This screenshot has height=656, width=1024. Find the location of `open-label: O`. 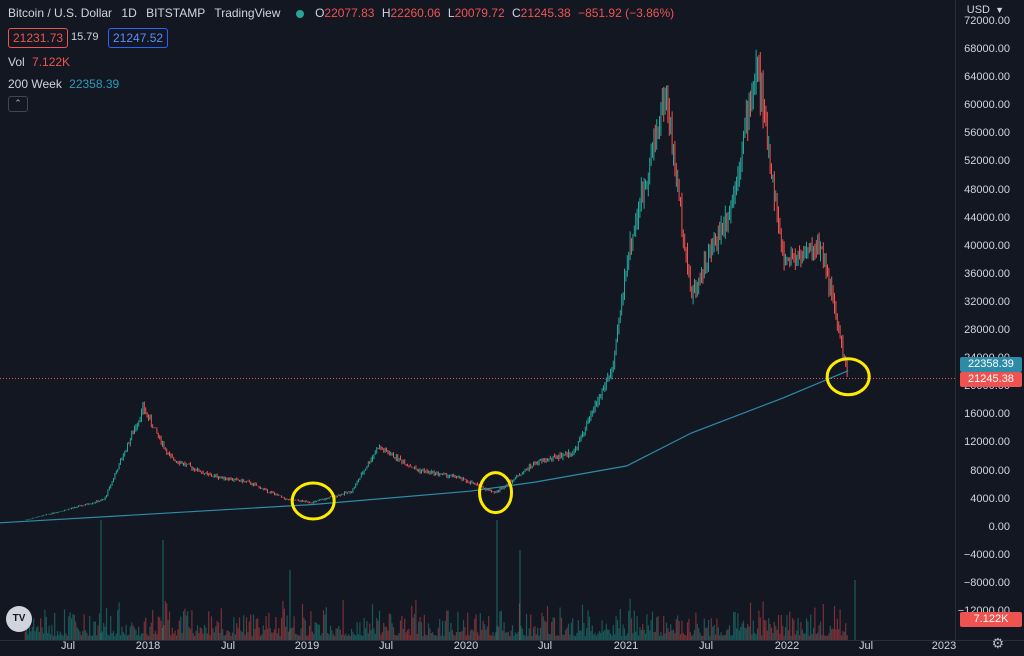

open-label: O is located at coordinates (320, 13).